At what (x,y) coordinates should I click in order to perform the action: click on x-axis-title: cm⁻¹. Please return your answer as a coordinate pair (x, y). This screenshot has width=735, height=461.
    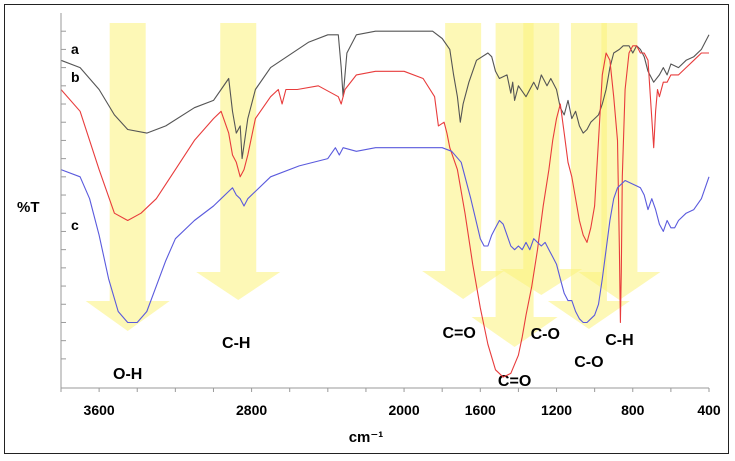
    Looking at the image, I should click on (366, 437).